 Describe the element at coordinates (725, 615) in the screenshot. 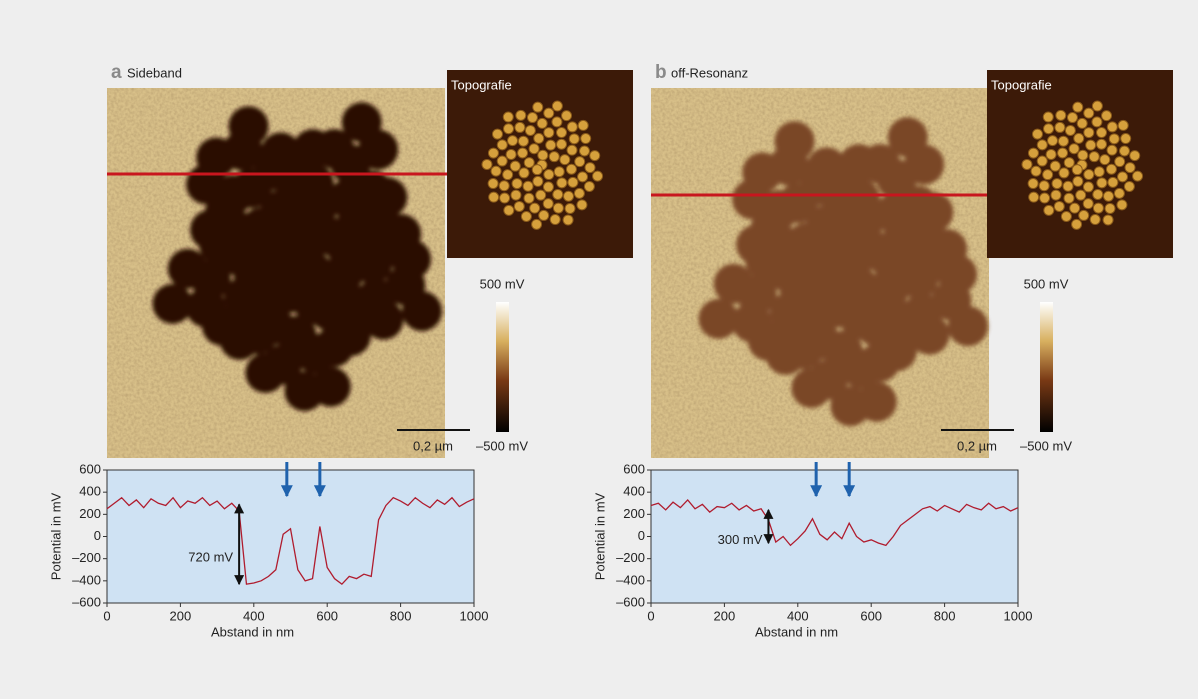

I see `x-tick-label: 200` at that location.